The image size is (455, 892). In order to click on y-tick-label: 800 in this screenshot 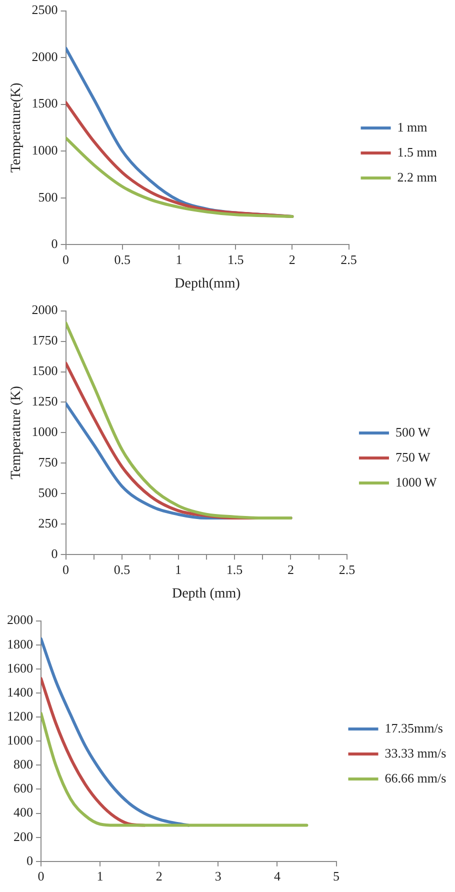, I will do `click(23, 764)`.